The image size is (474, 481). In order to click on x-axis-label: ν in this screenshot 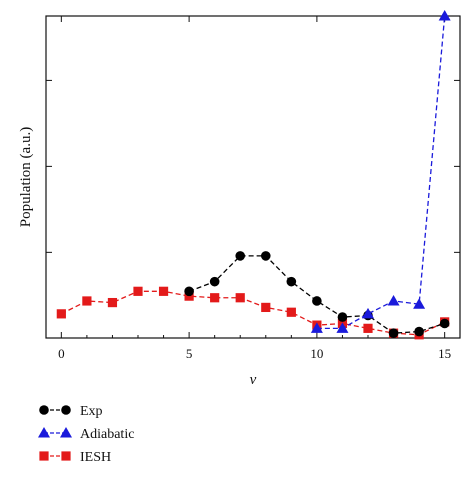, I will do `click(253, 380)`.